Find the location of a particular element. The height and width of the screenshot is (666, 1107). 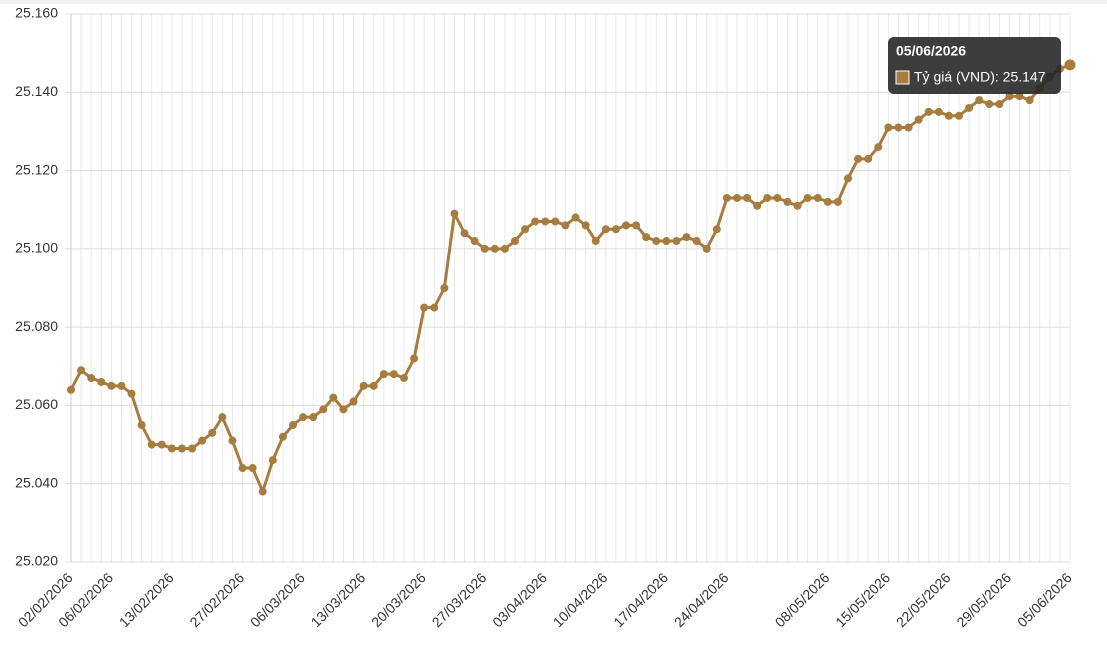

x-tick-label: 29/05/2026 is located at coordinates (983, 599).